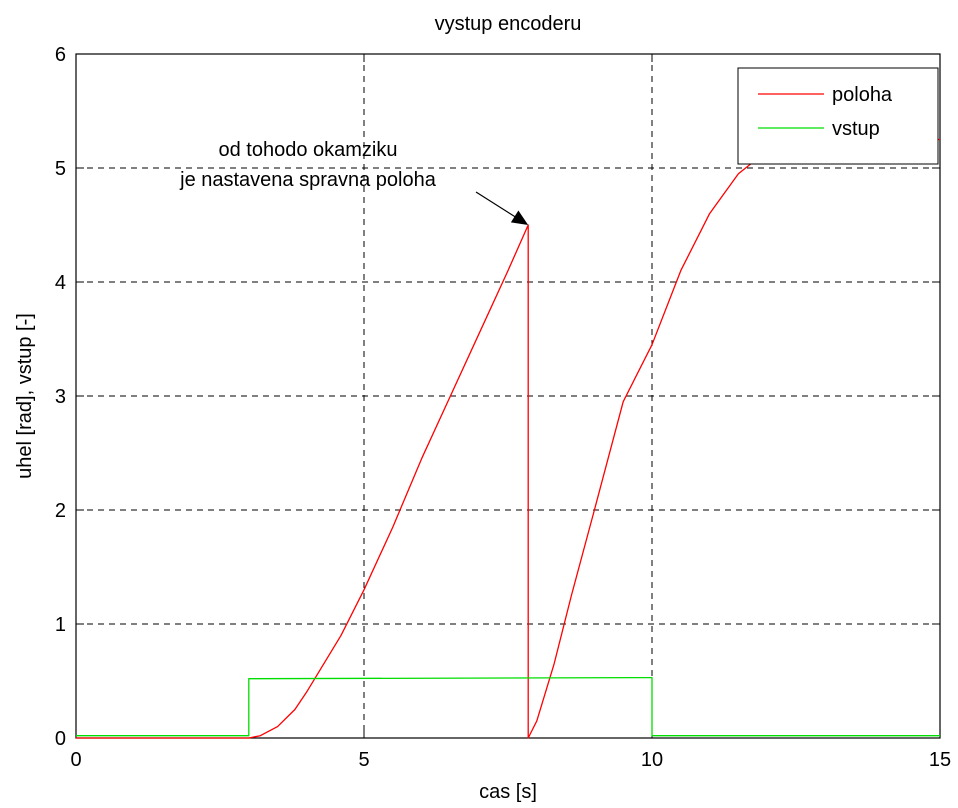 The height and width of the screenshot is (808, 958). What do you see at coordinates (60, 283) in the screenshot?
I see `y-tick-label: 4` at bounding box center [60, 283].